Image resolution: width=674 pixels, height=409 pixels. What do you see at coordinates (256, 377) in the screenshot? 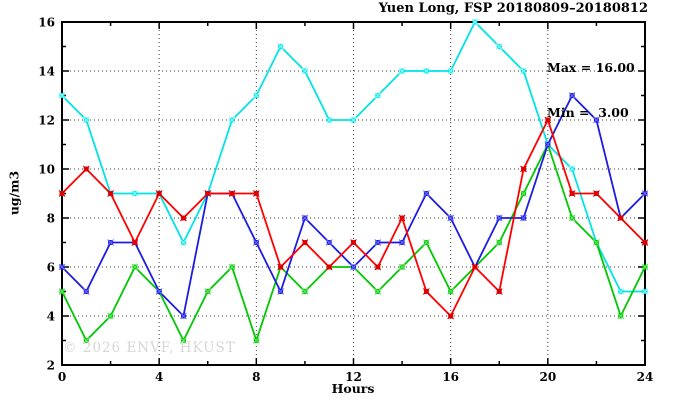
I see `x-tick-label: 8` at bounding box center [256, 377].